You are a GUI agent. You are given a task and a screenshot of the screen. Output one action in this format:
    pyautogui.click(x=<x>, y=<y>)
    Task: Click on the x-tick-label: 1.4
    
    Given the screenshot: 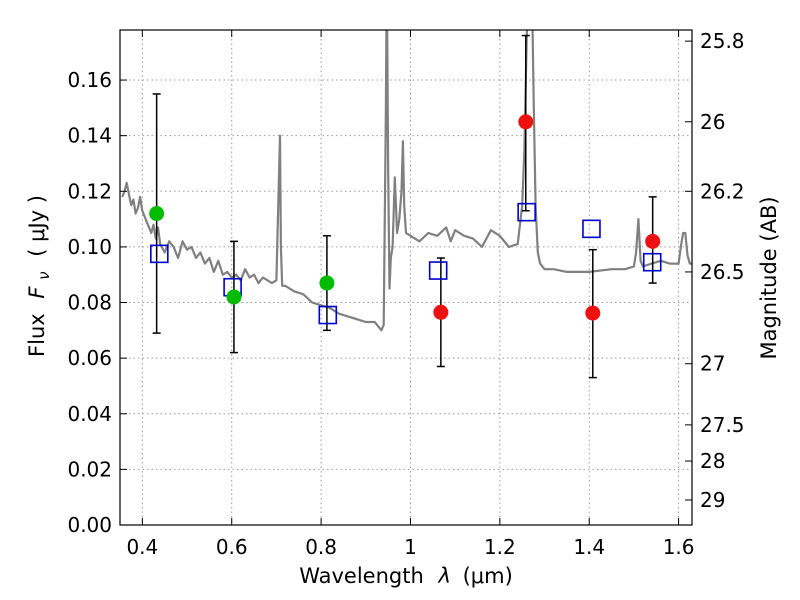 What is the action you would take?
    pyautogui.click(x=589, y=547)
    